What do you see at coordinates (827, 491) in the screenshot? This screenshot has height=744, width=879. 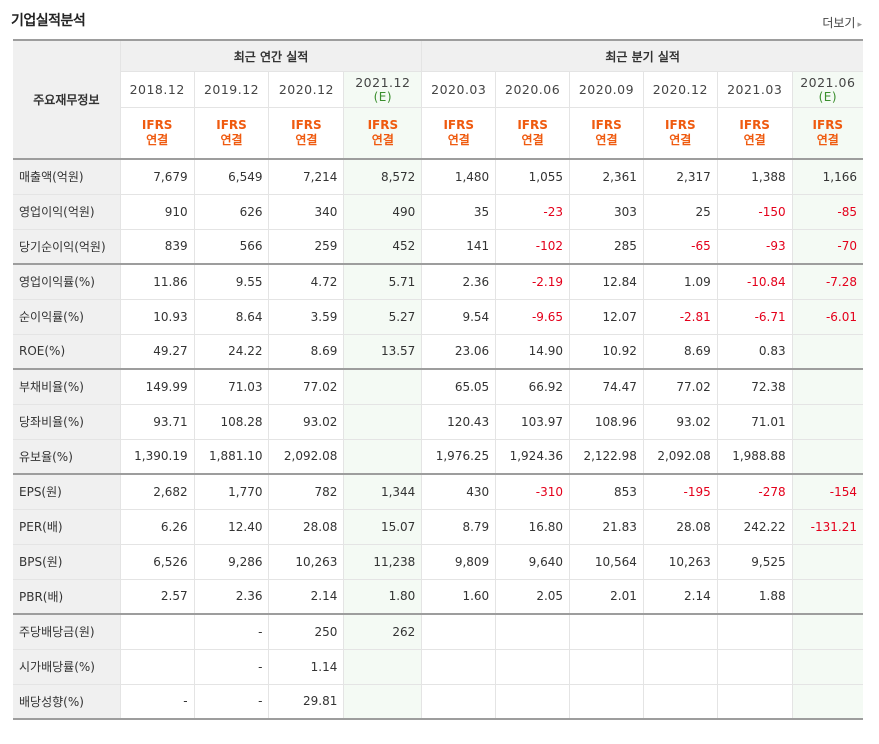 I see `data-cell: -154` at bounding box center [827, 491].